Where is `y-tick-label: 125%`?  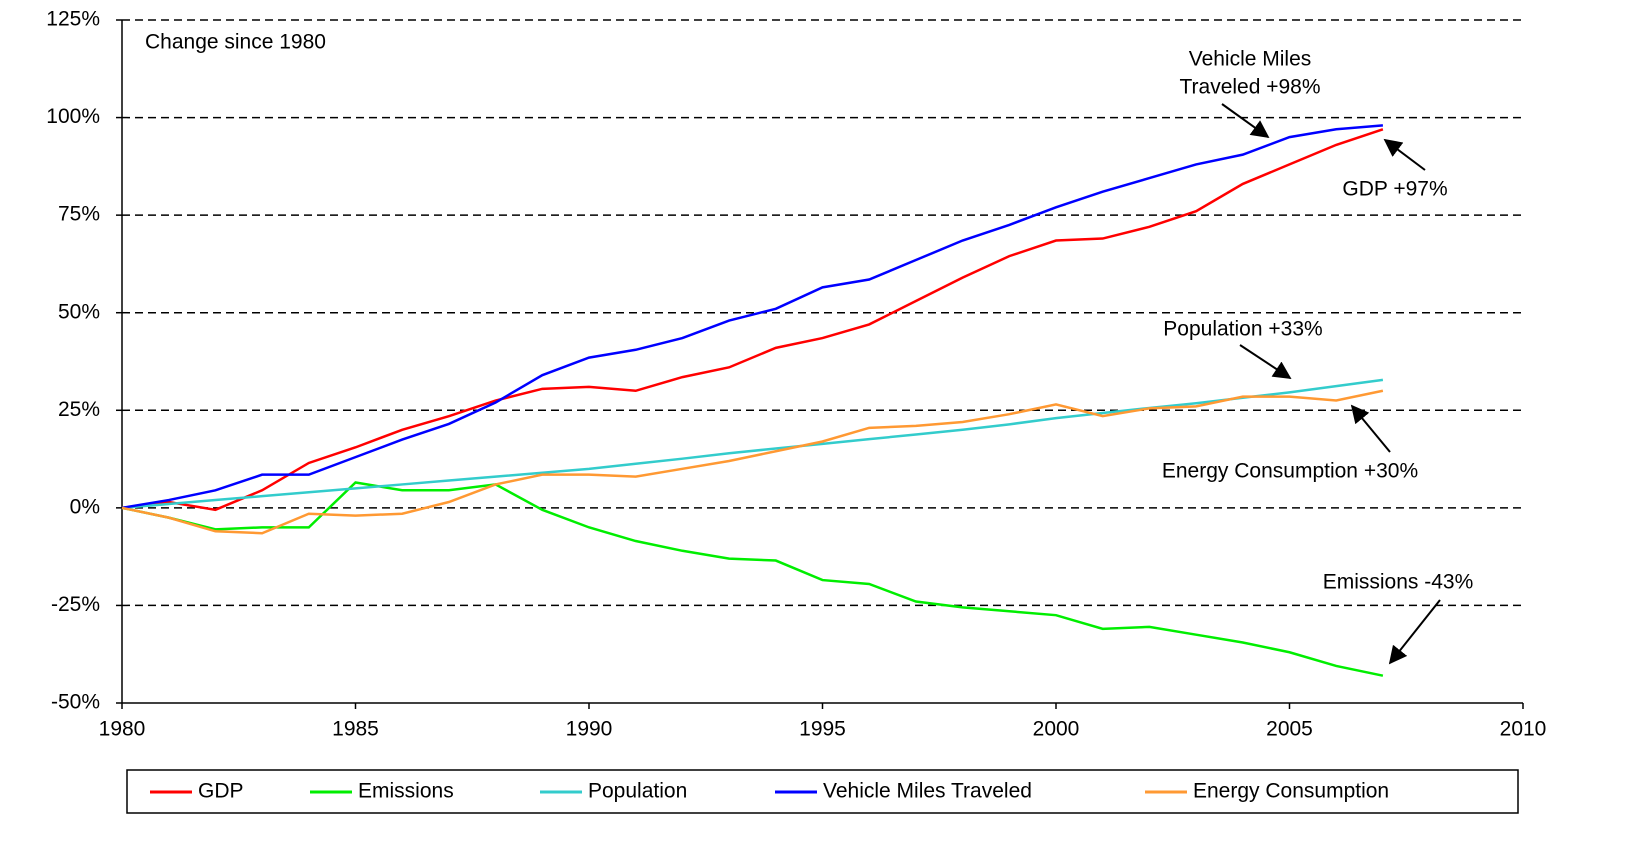 y-tick-label: 125% is located at coordinates (73, 19).